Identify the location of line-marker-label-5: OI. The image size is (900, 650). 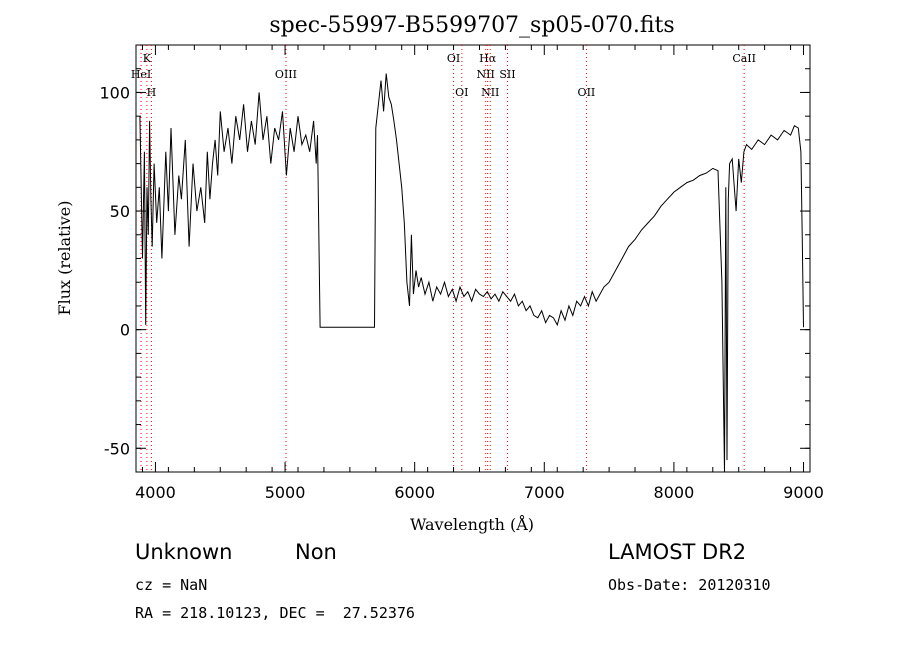
(461, 92).